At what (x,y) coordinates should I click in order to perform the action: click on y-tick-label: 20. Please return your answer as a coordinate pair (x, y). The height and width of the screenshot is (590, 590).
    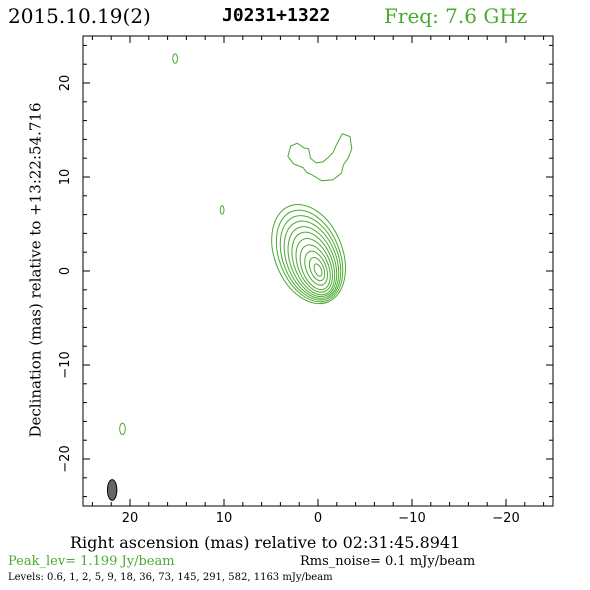
    Looking at the image, I should click on (65, 83).